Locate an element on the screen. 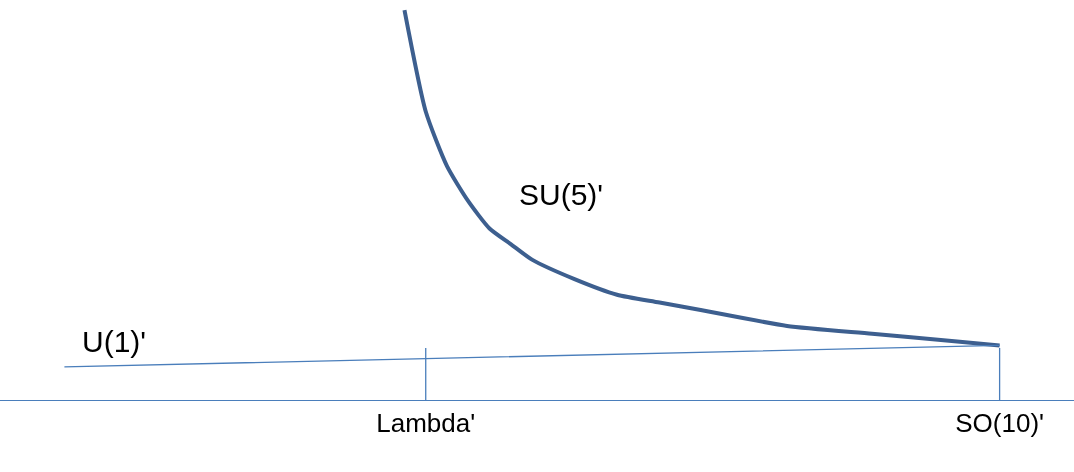 The width and height of the screenshot is (1074, 472). x-tick-label: SO(10)' is located at coordinates (999, 423).